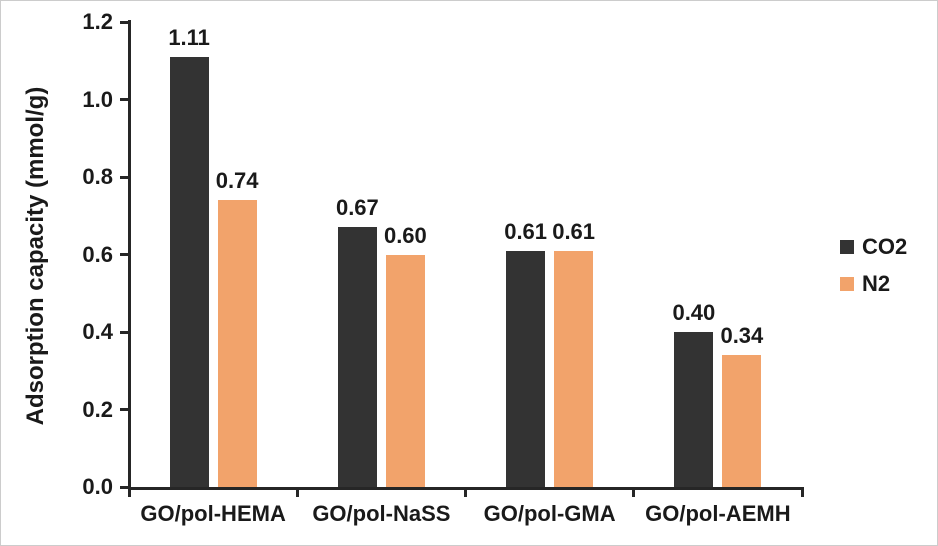  I want to click on x-axis-category-label: GO/pol-GMA, so click(549, 513).